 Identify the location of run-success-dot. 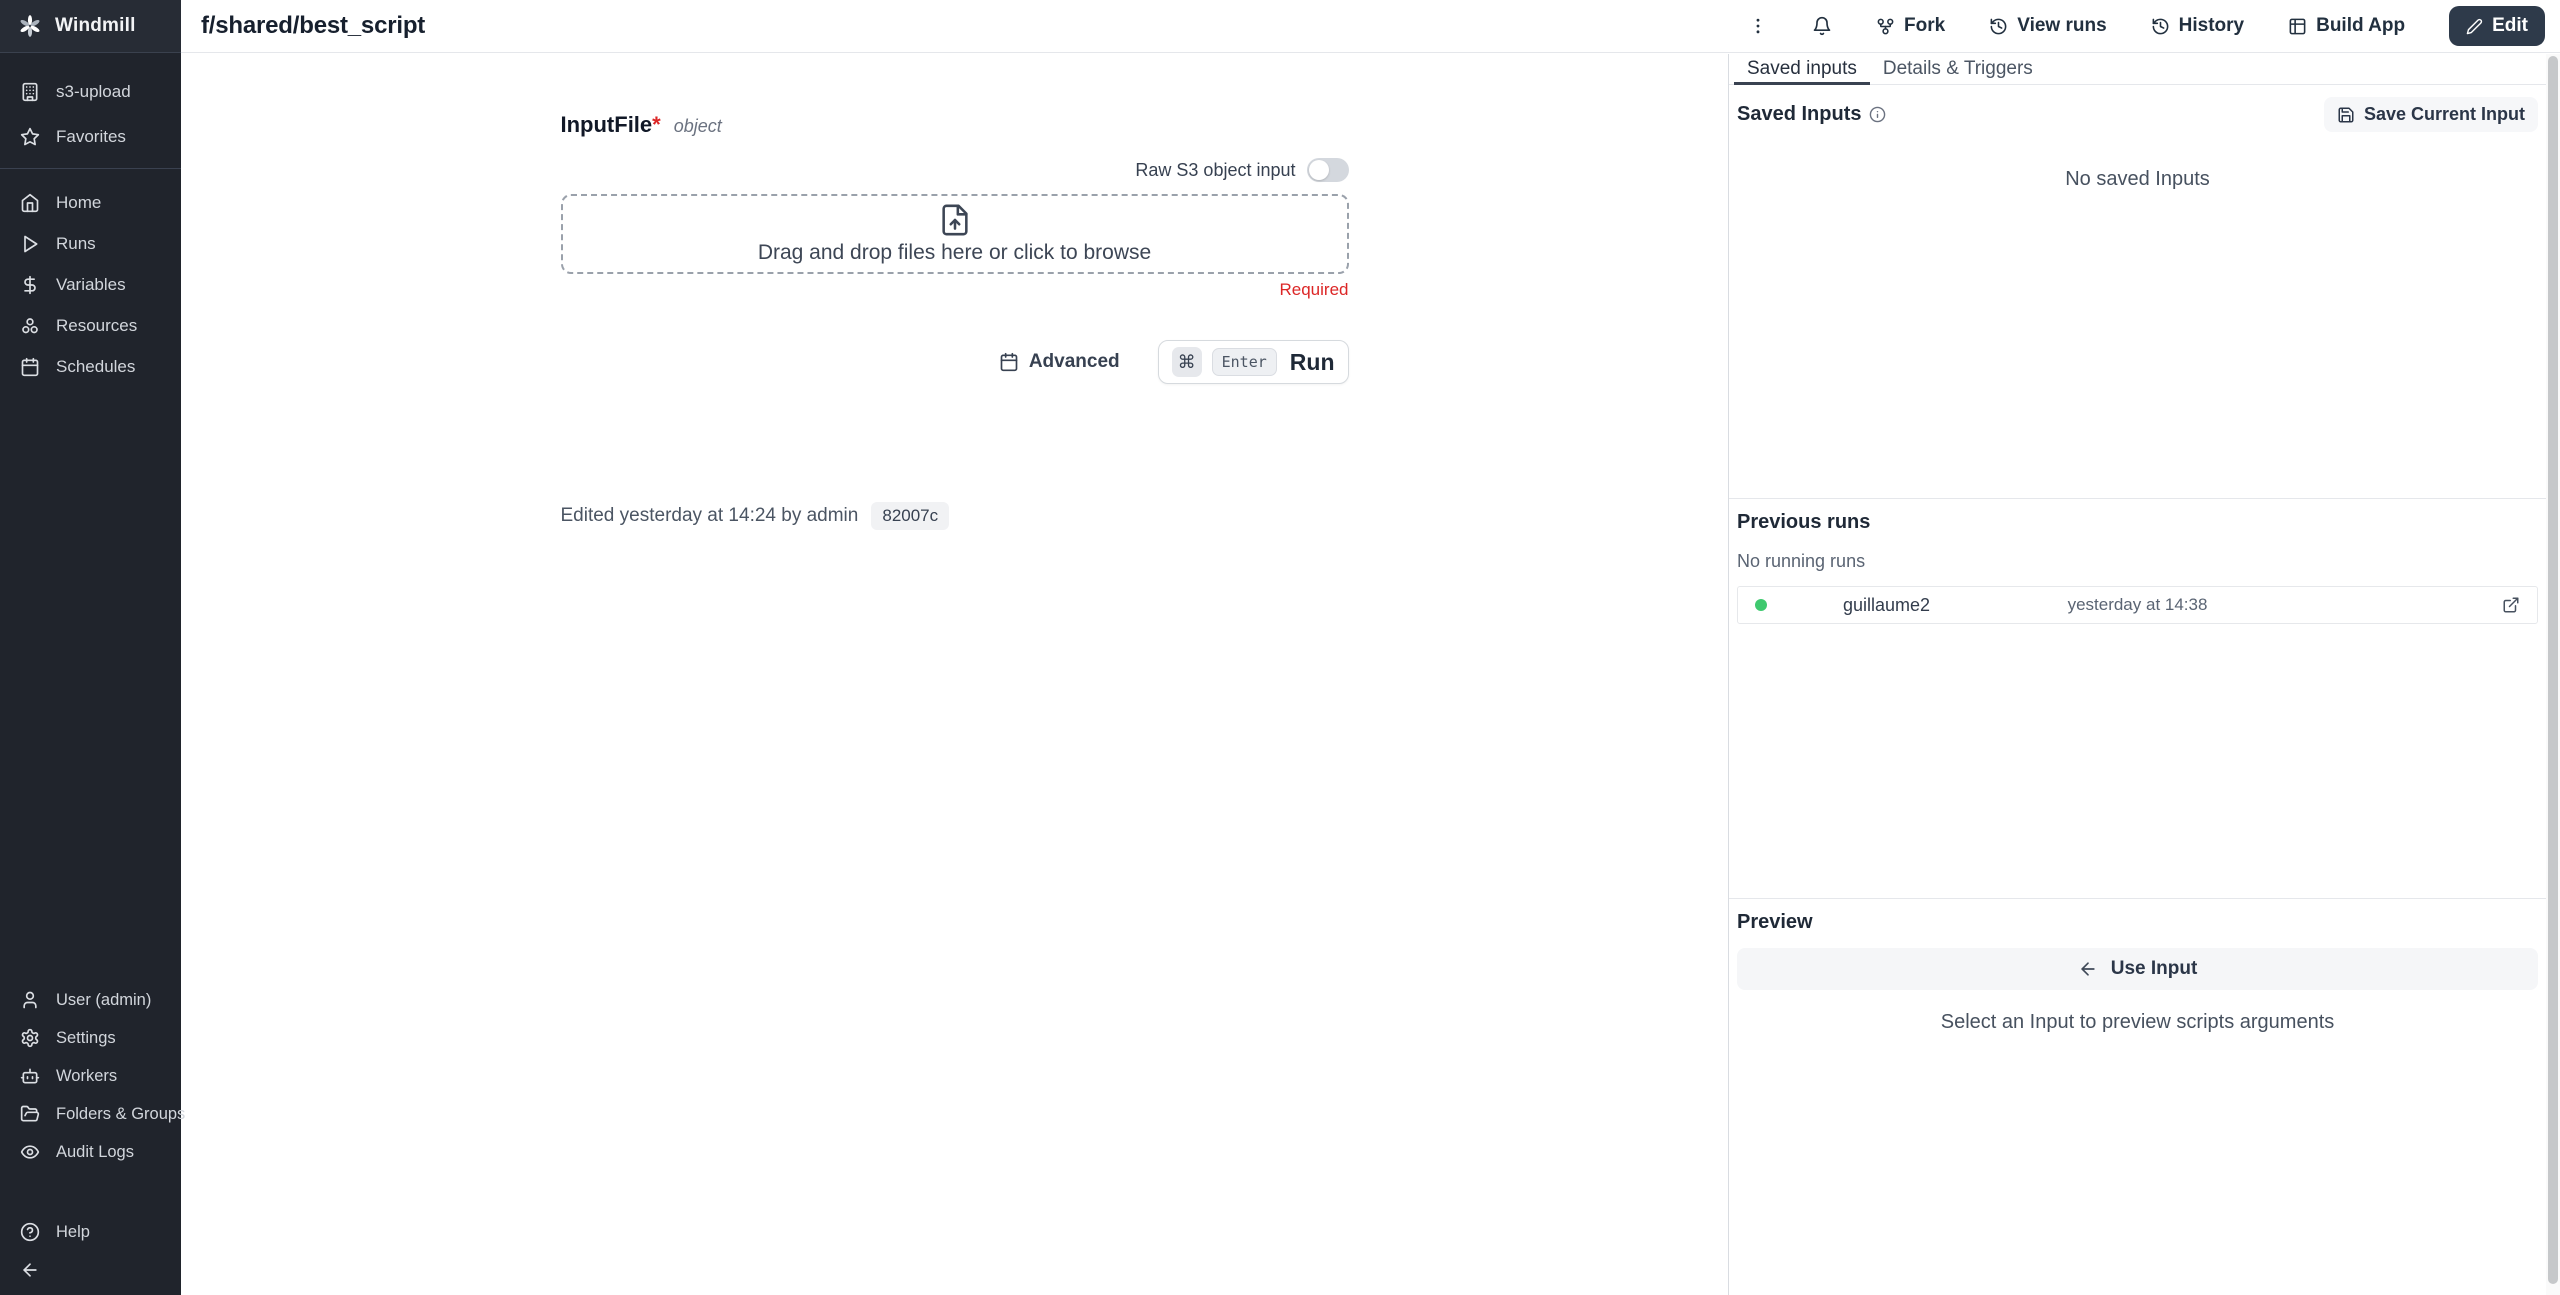
(1761, 605).